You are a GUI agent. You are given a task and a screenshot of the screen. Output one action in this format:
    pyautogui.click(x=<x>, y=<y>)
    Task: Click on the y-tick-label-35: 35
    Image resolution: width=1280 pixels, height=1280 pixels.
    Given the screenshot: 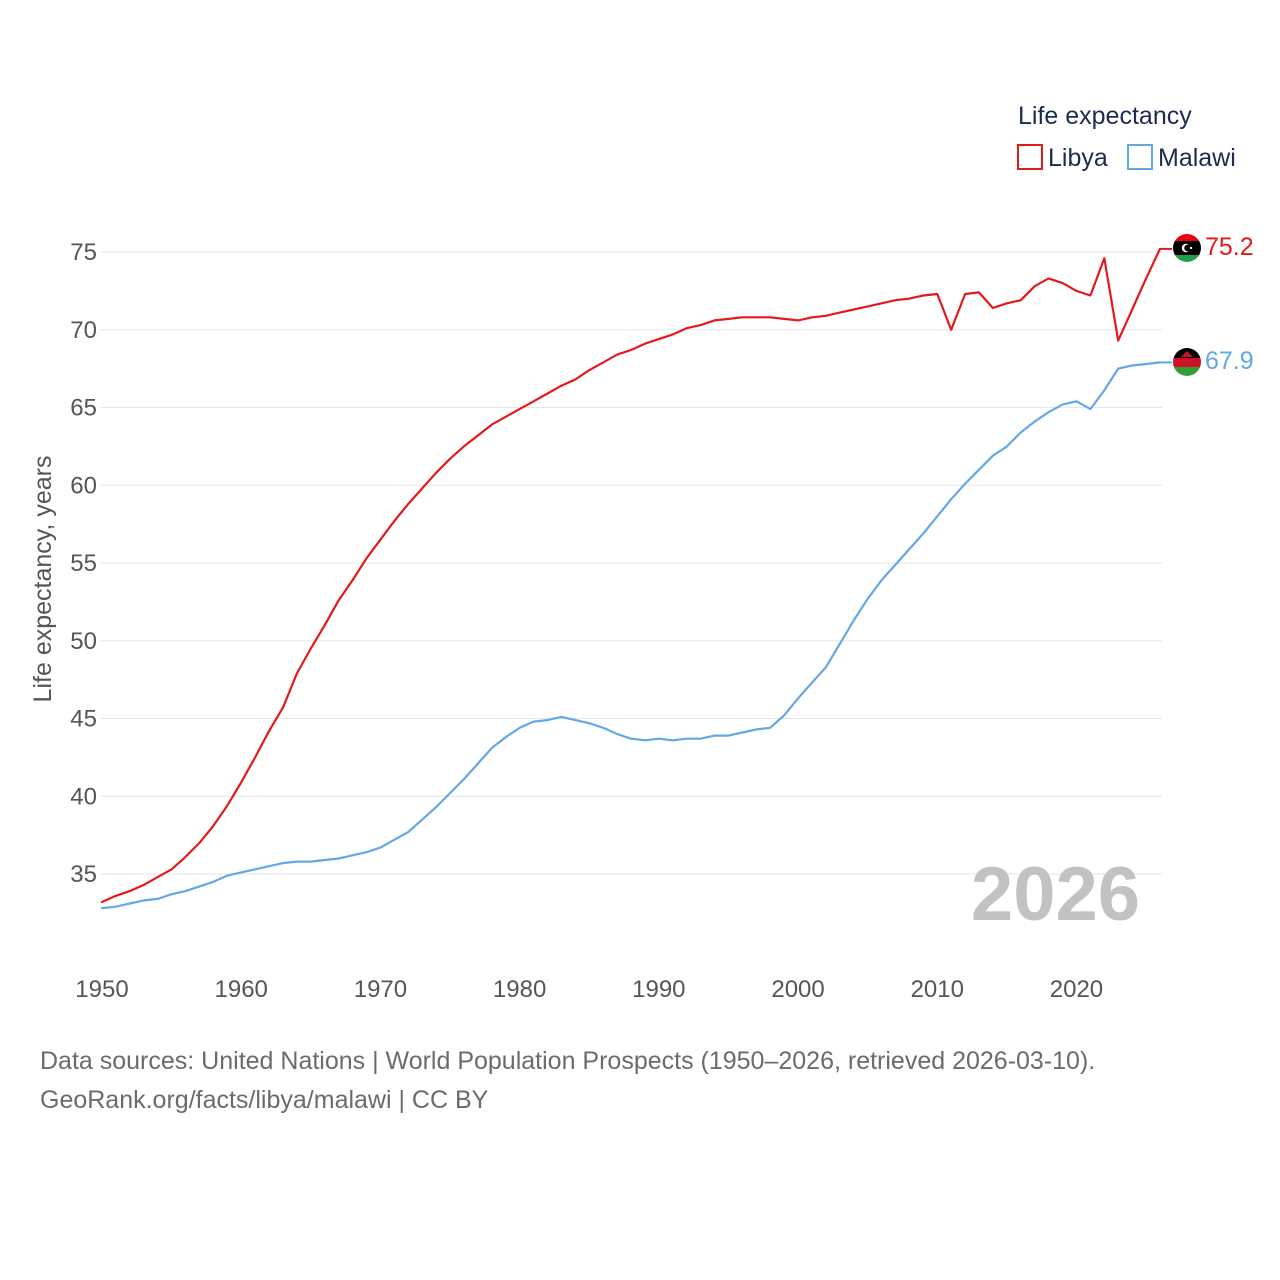 What is the action you would take?
    pyautogui.click(x=83, y=874)
    